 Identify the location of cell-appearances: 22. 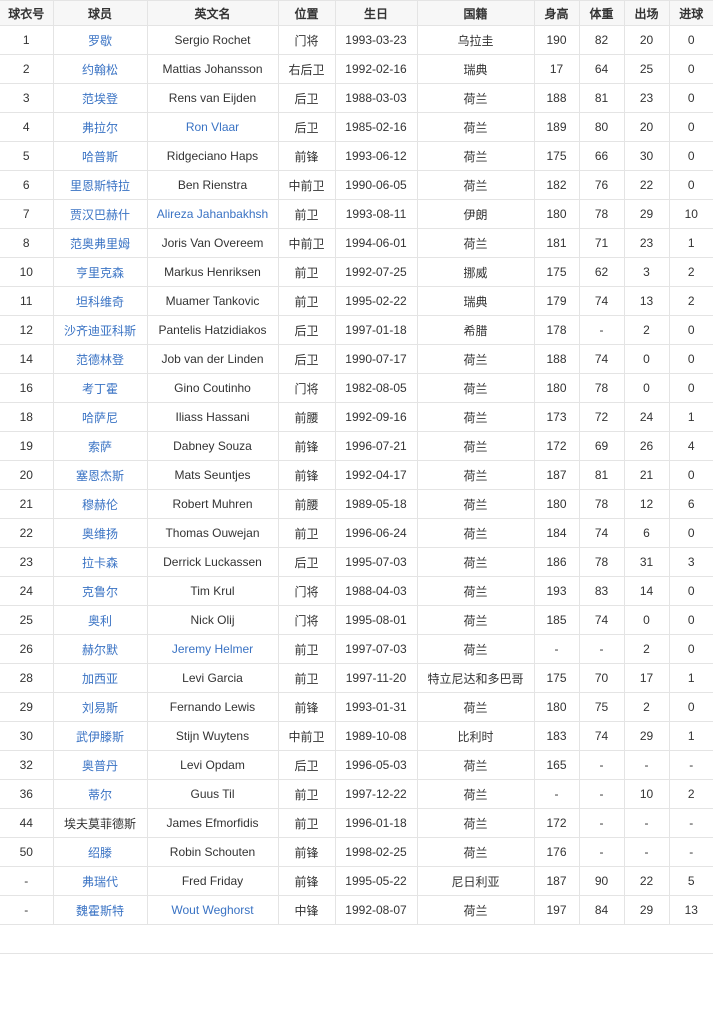
(646, 881).